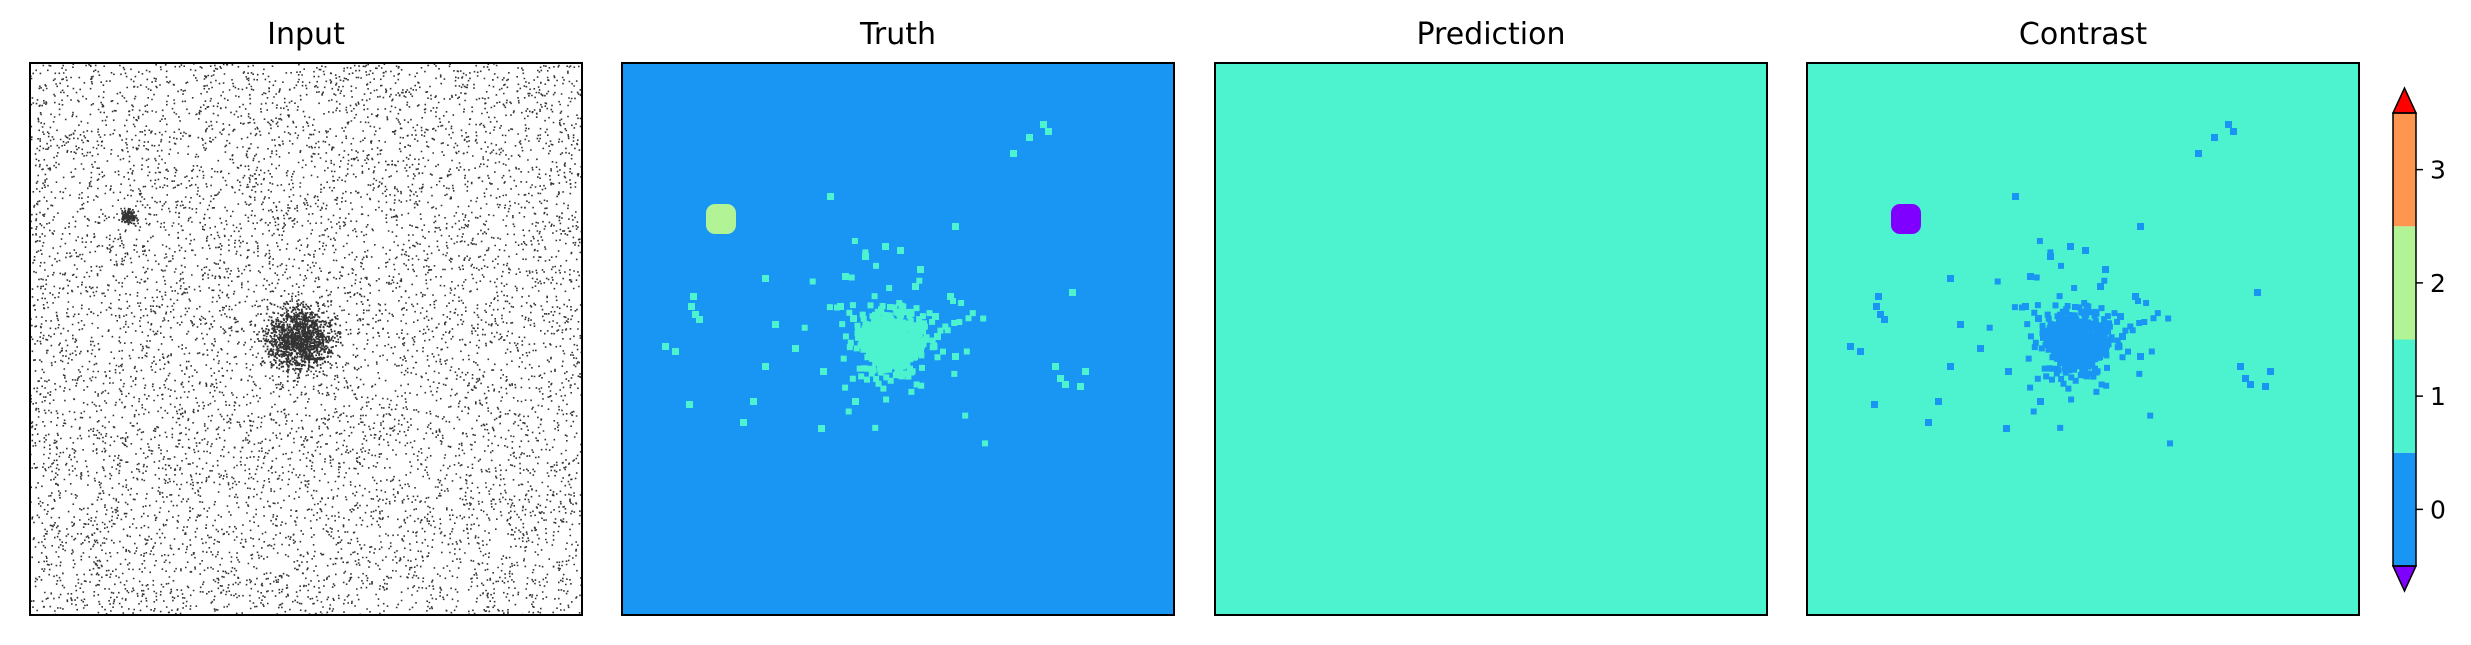 This screenshot has width=2471, height=645. I want to click on truth-foreground-pixels, so click(875, 284).